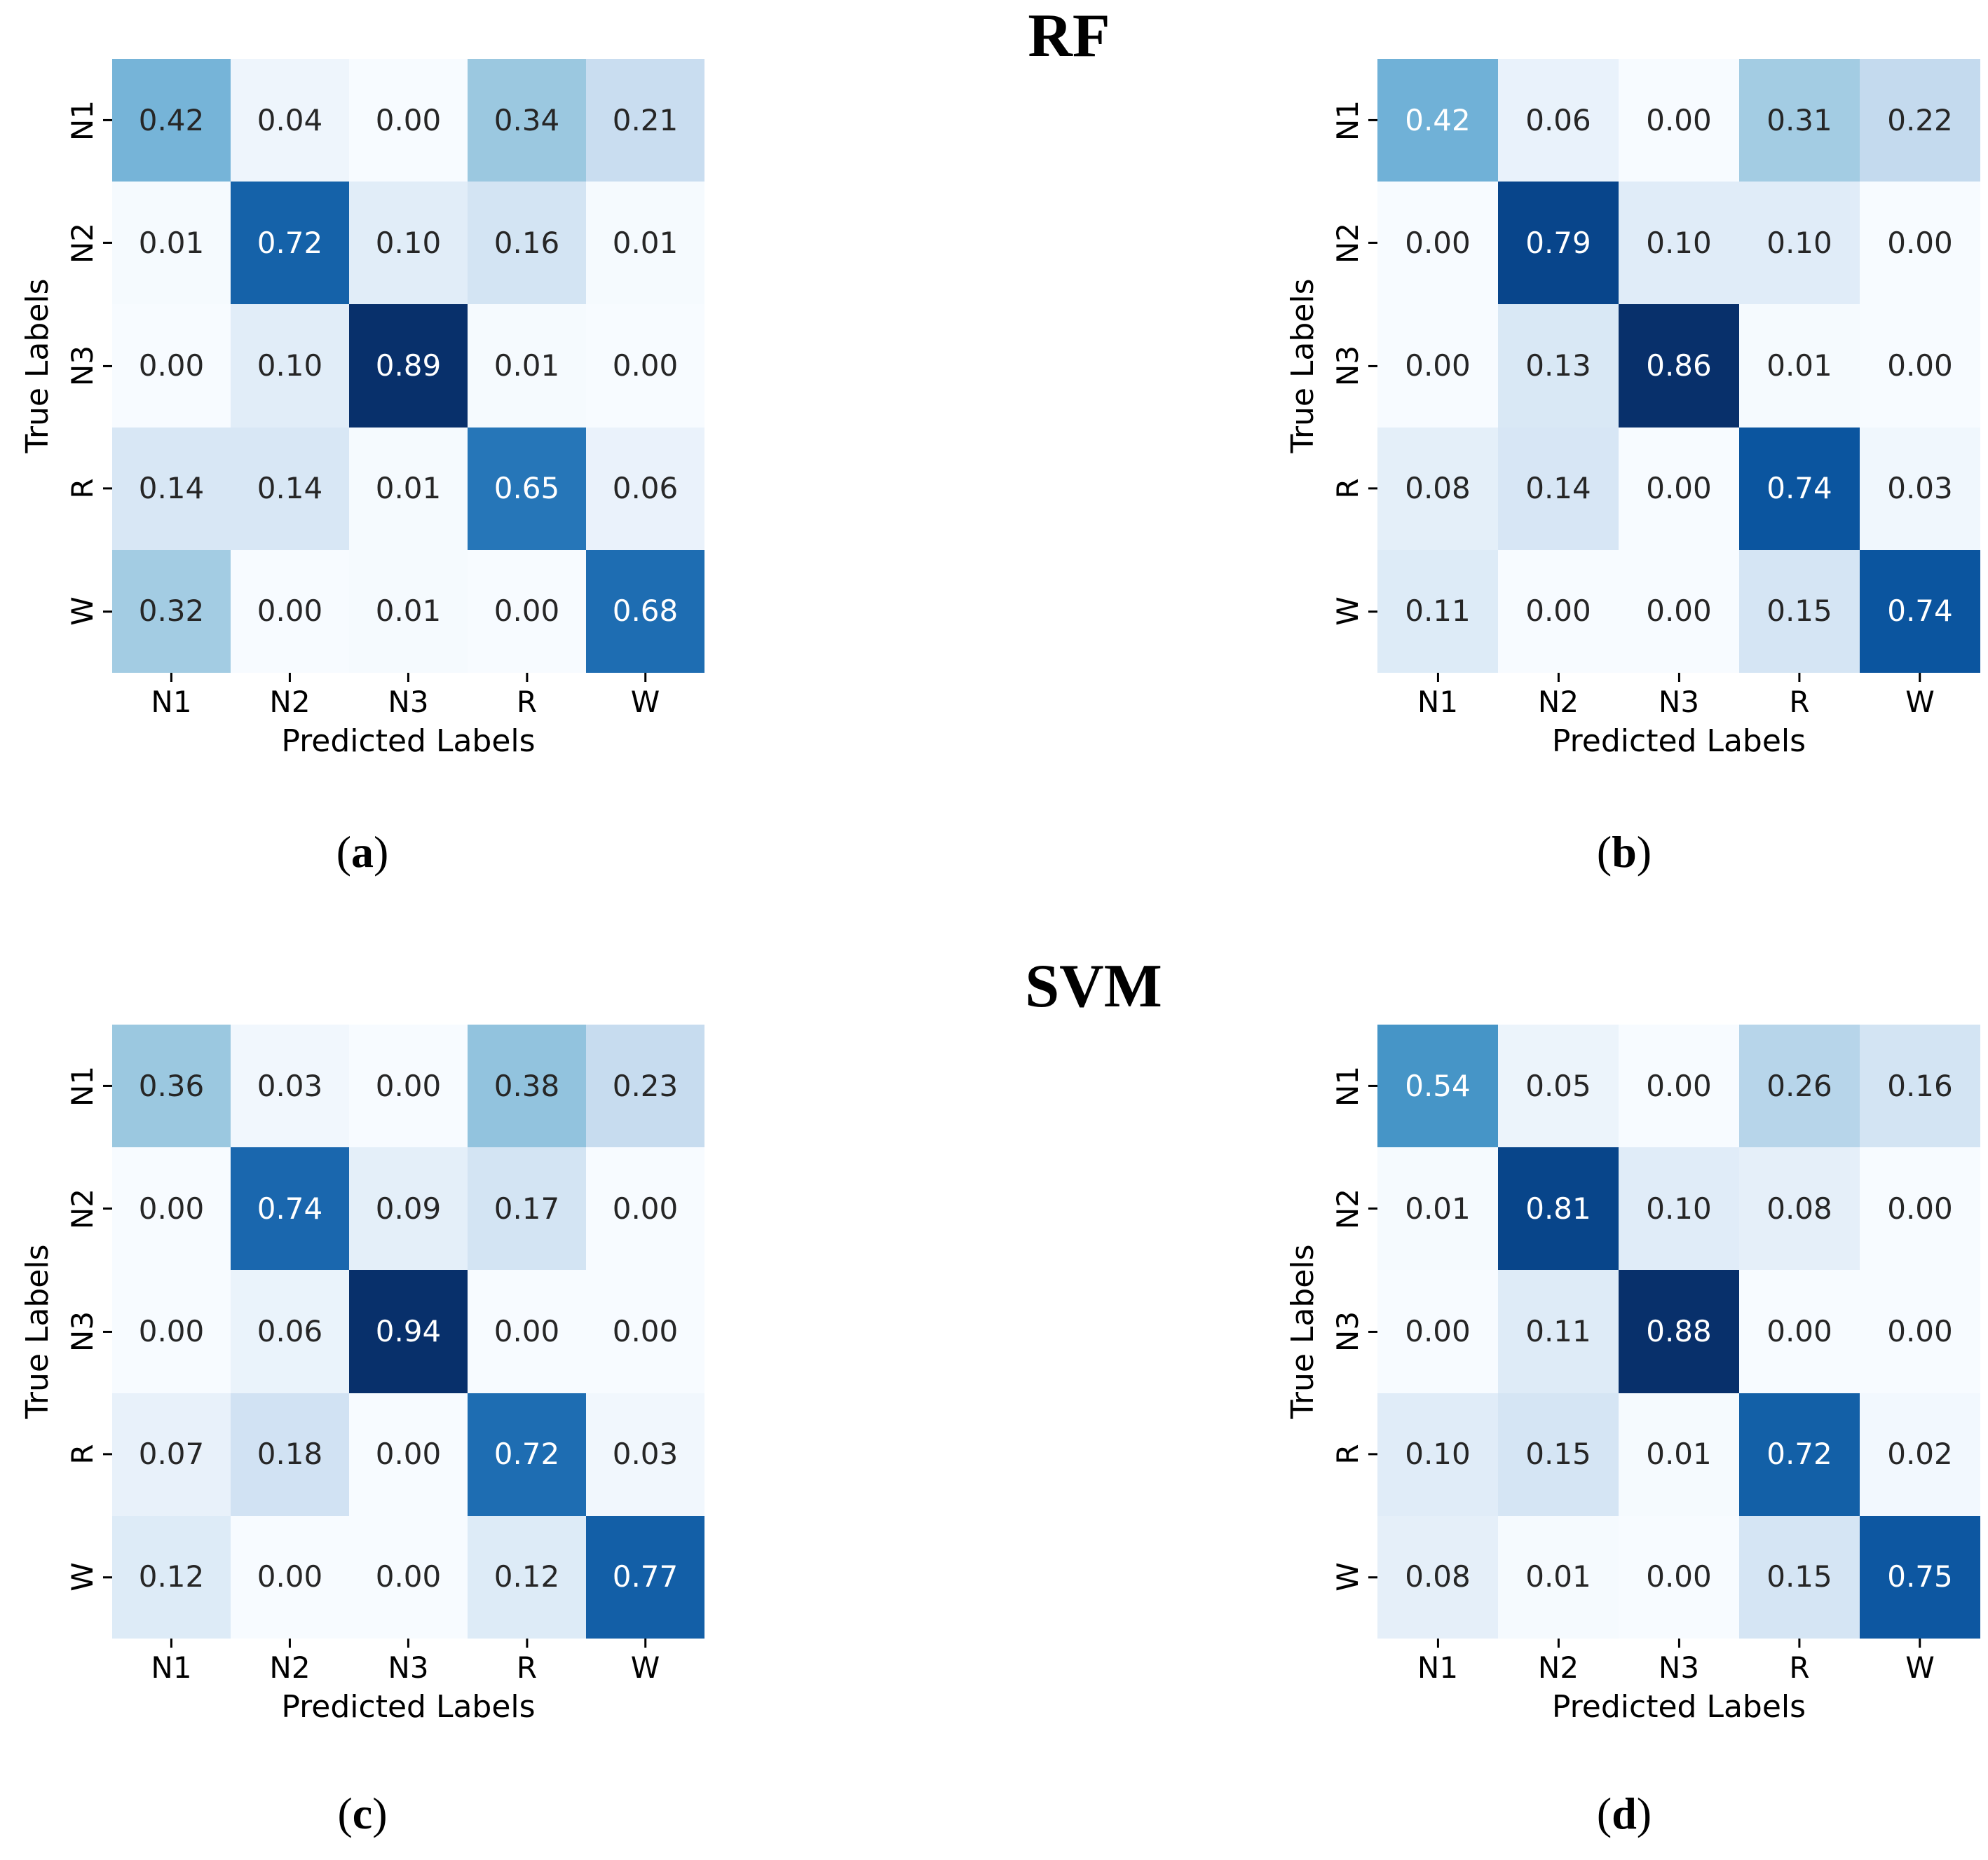  What do you see at coordinates (1437, 121) in the screenshot?
I see `heatmap-cell: 0.42` at bounding box center [1437, 121].